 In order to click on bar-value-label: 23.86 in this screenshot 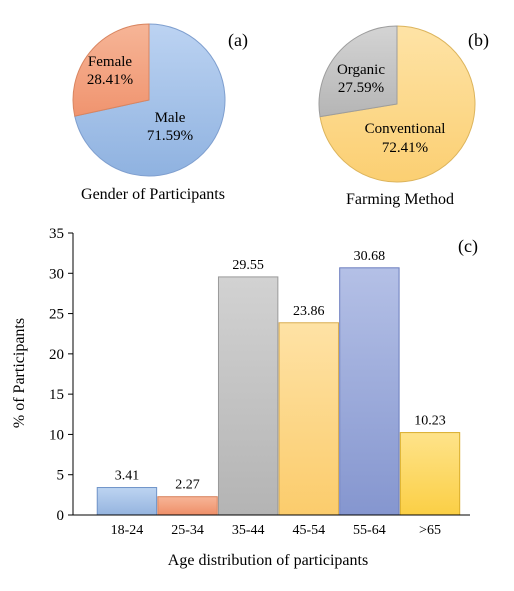, I will do `click(309, 311)`.